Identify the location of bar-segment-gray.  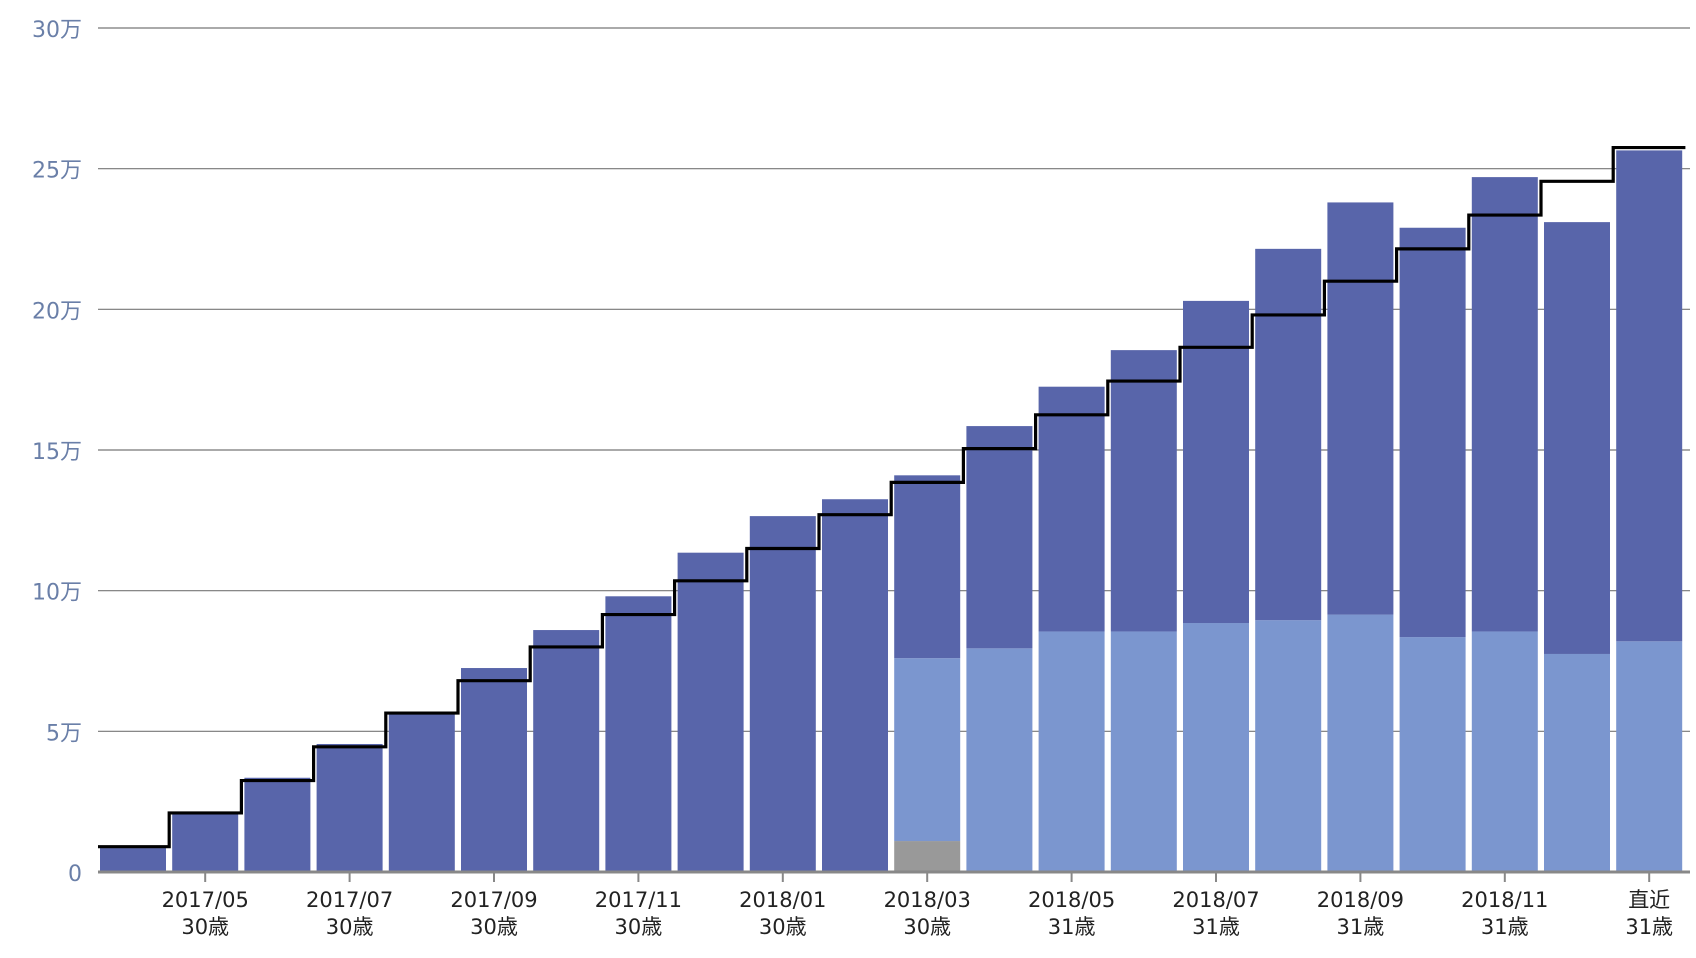
(927, 856).